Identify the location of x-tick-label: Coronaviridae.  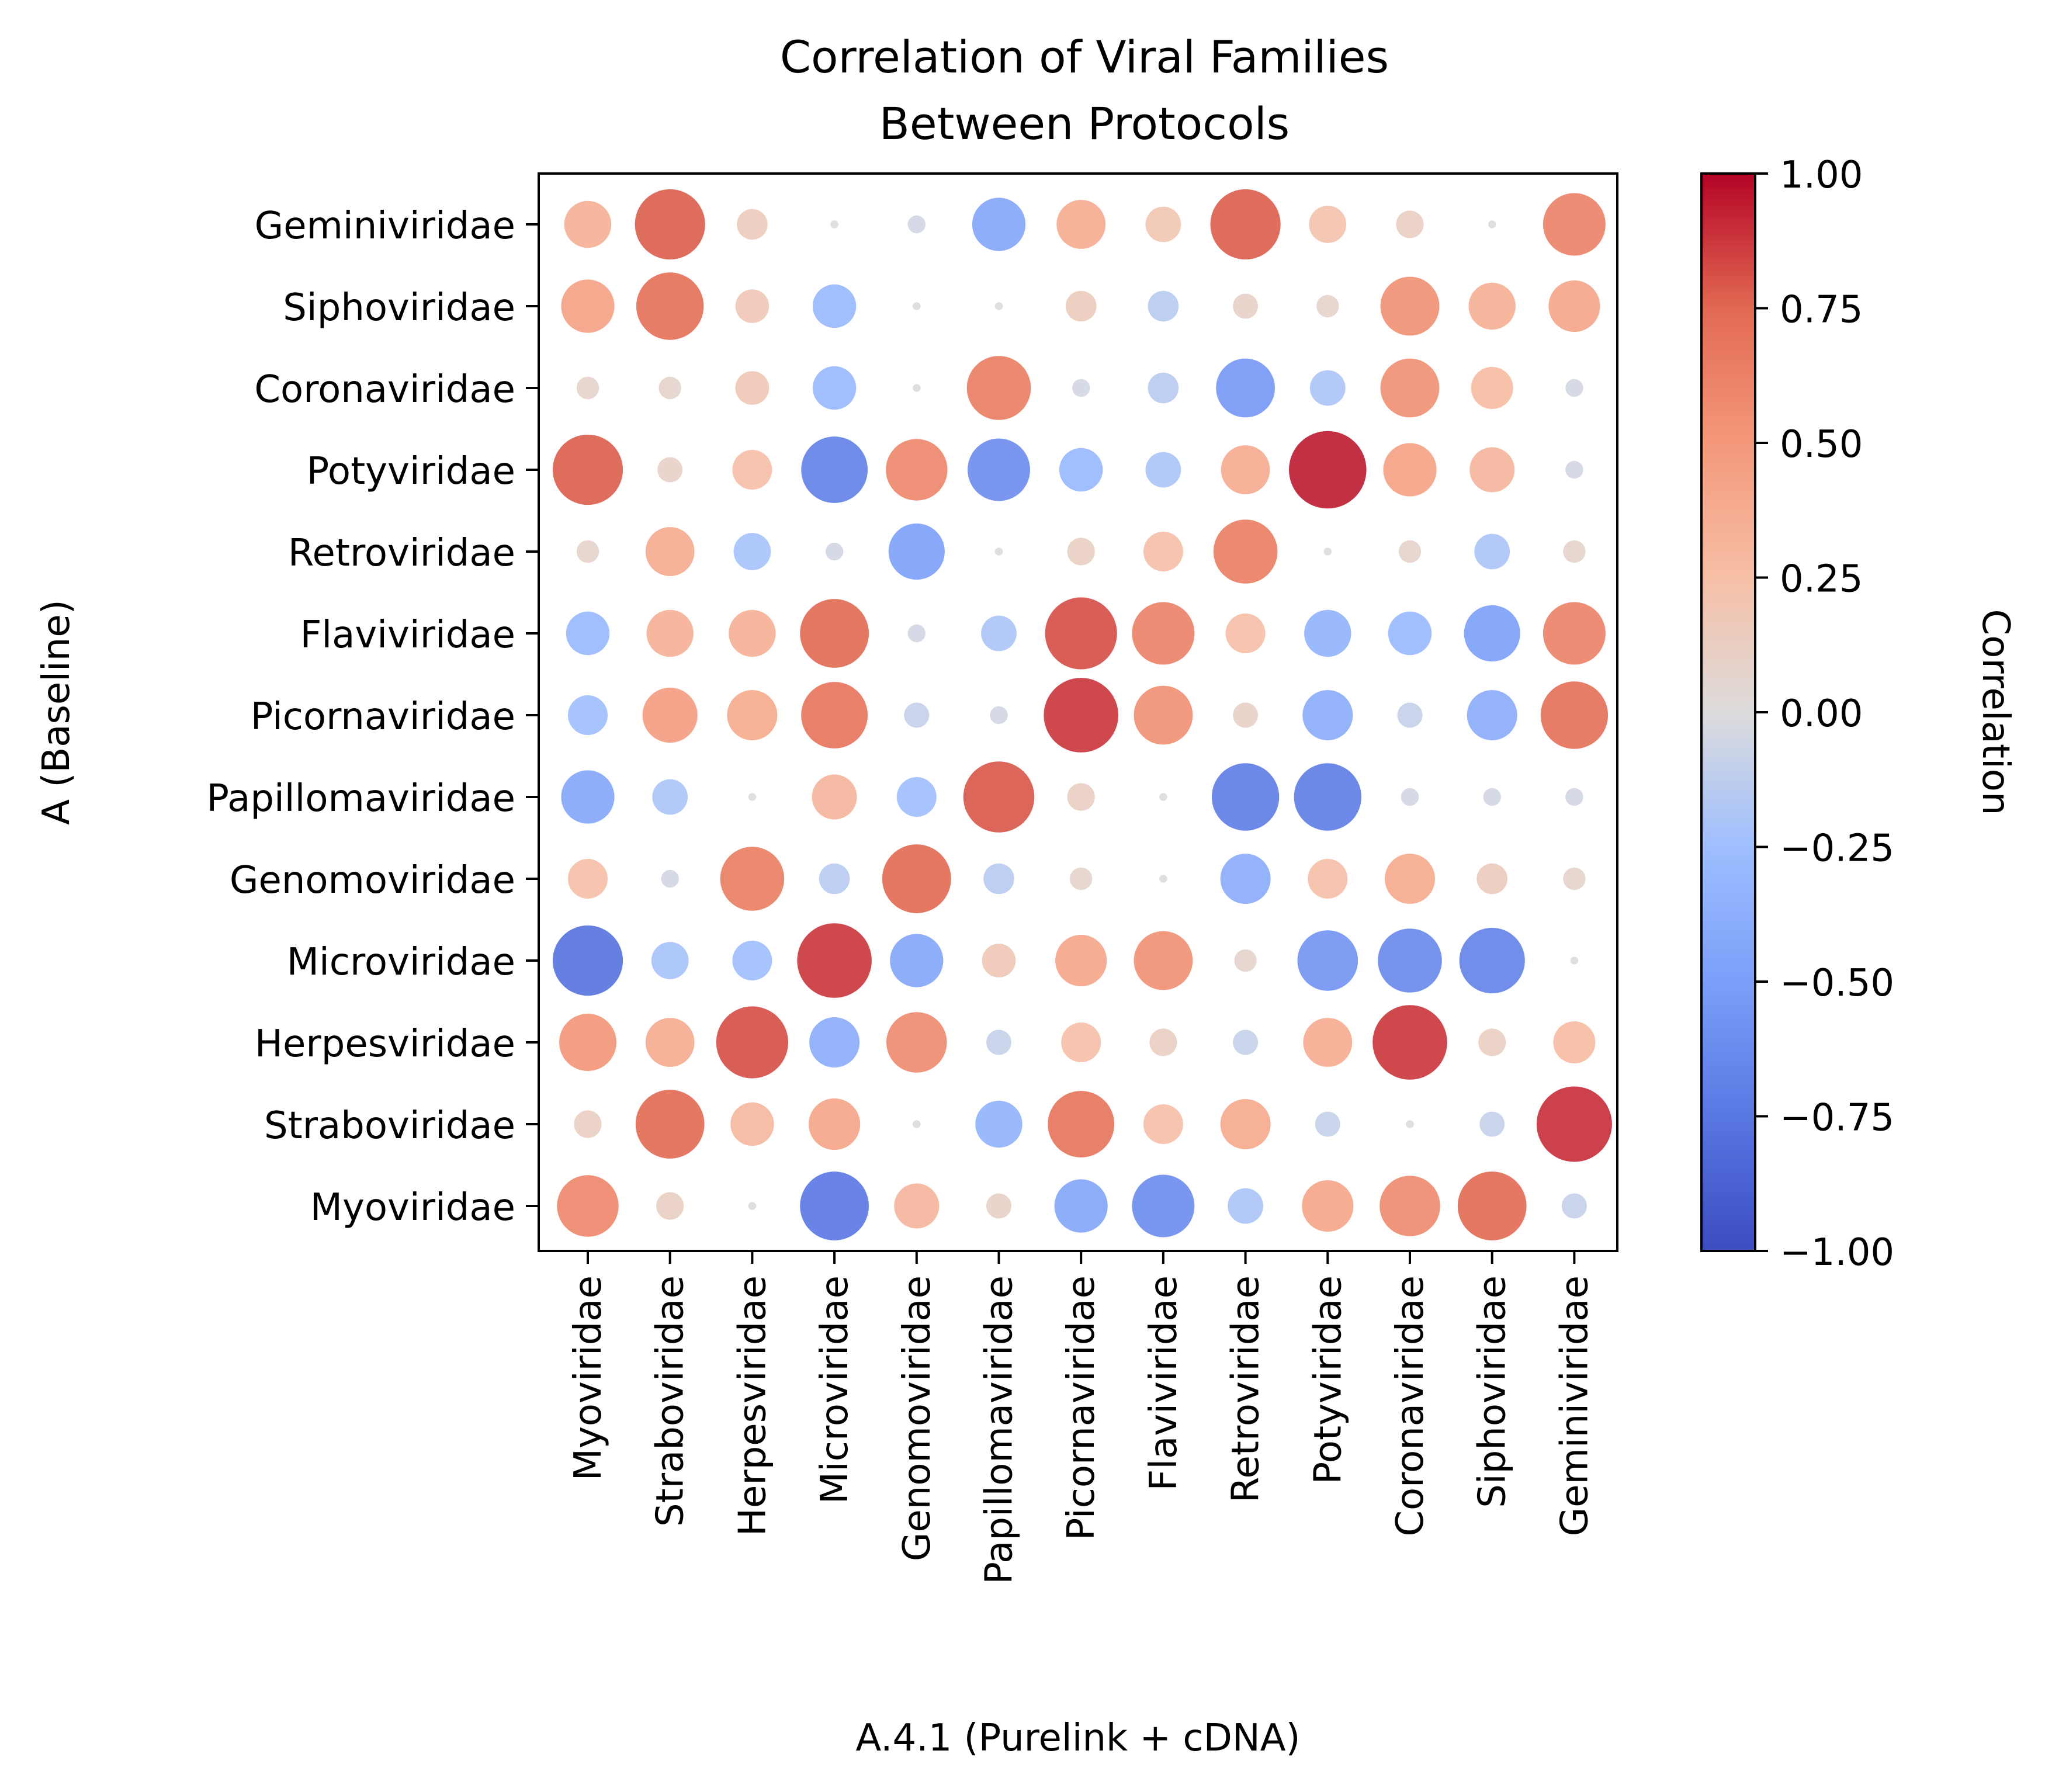
(1410, 1406).